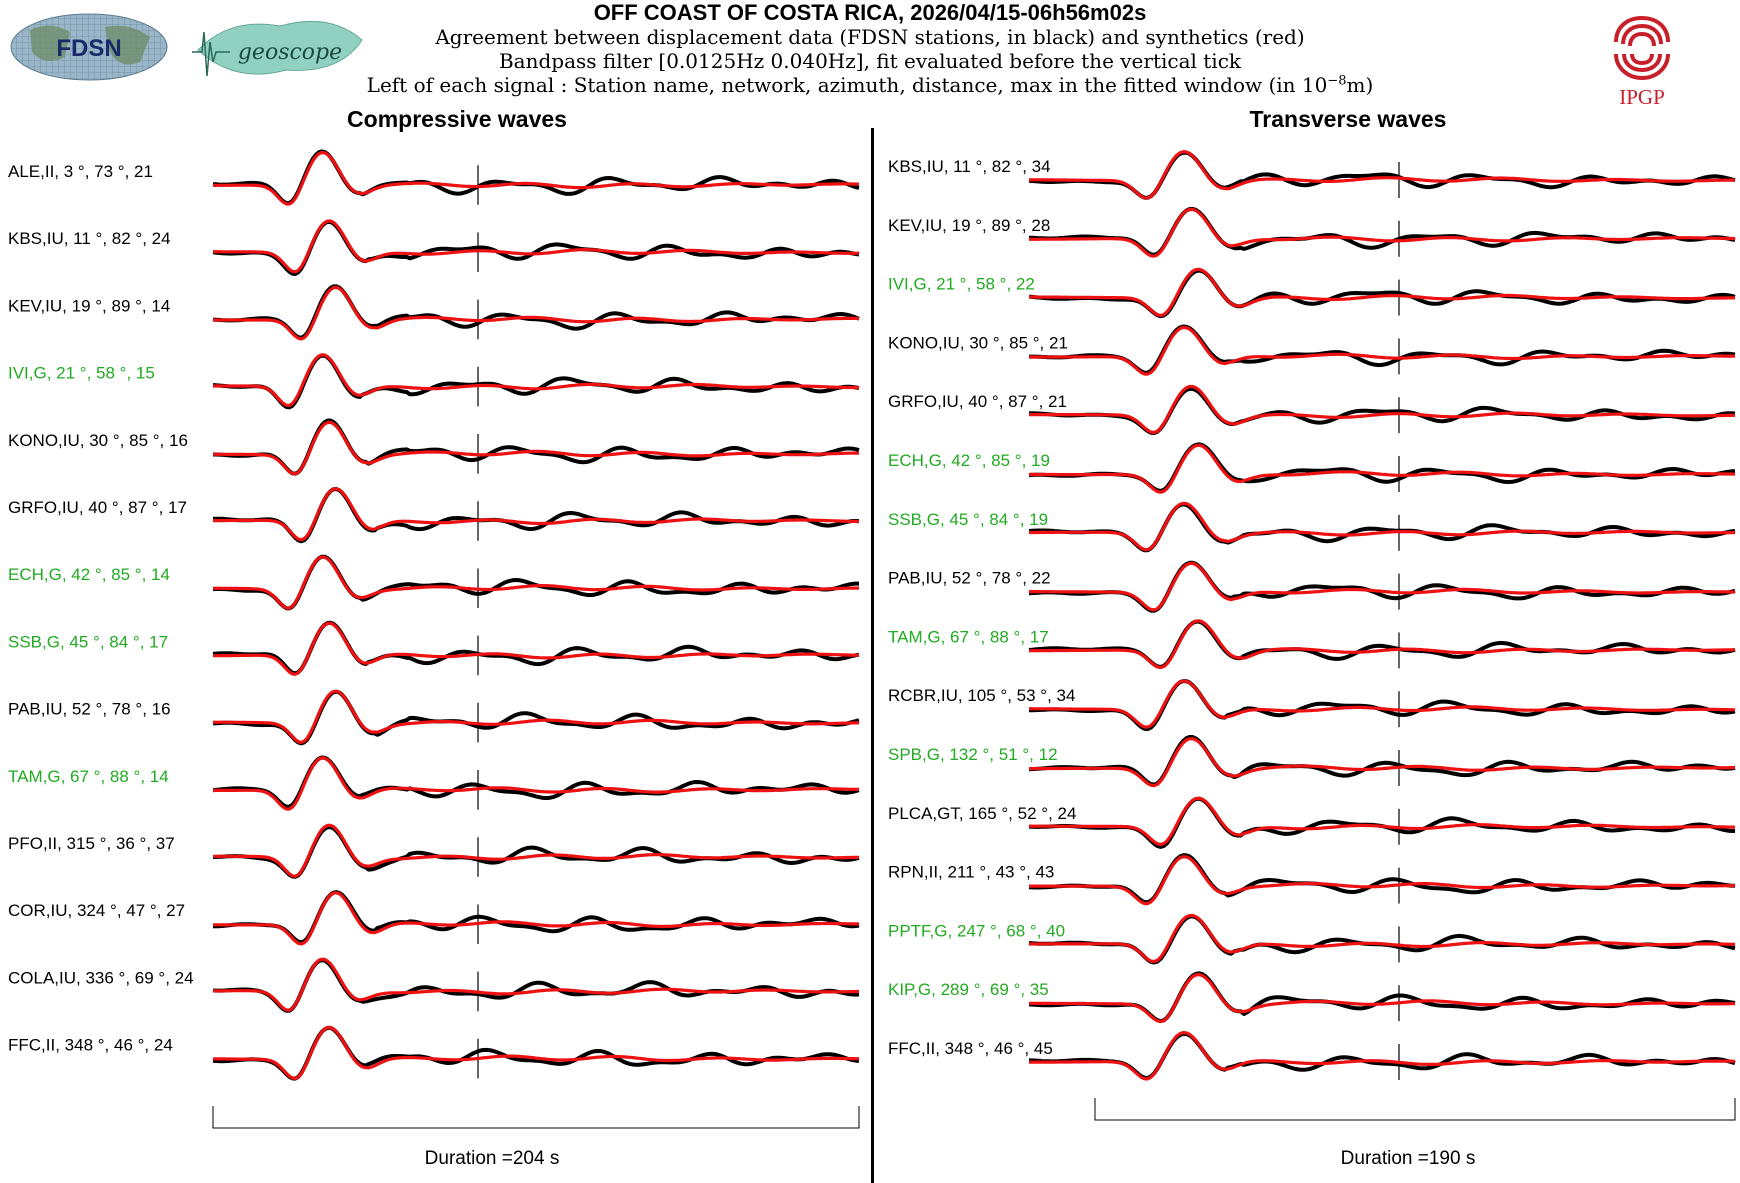 This screenshot has height=1183, width=1740. What do you see at coordinates (88, 776) in the screenshot?
I see `station-label: TAM,G, 67 °, 88 °, 14` at bounding box center [88, 776].